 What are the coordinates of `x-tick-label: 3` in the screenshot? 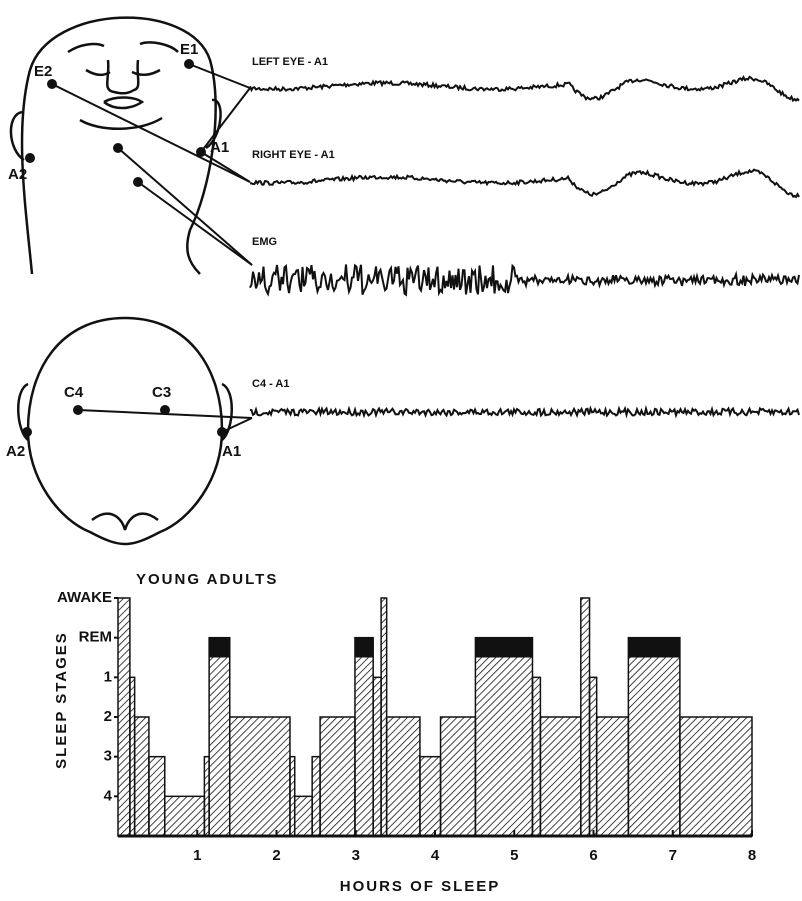 It's located at (356, 855).